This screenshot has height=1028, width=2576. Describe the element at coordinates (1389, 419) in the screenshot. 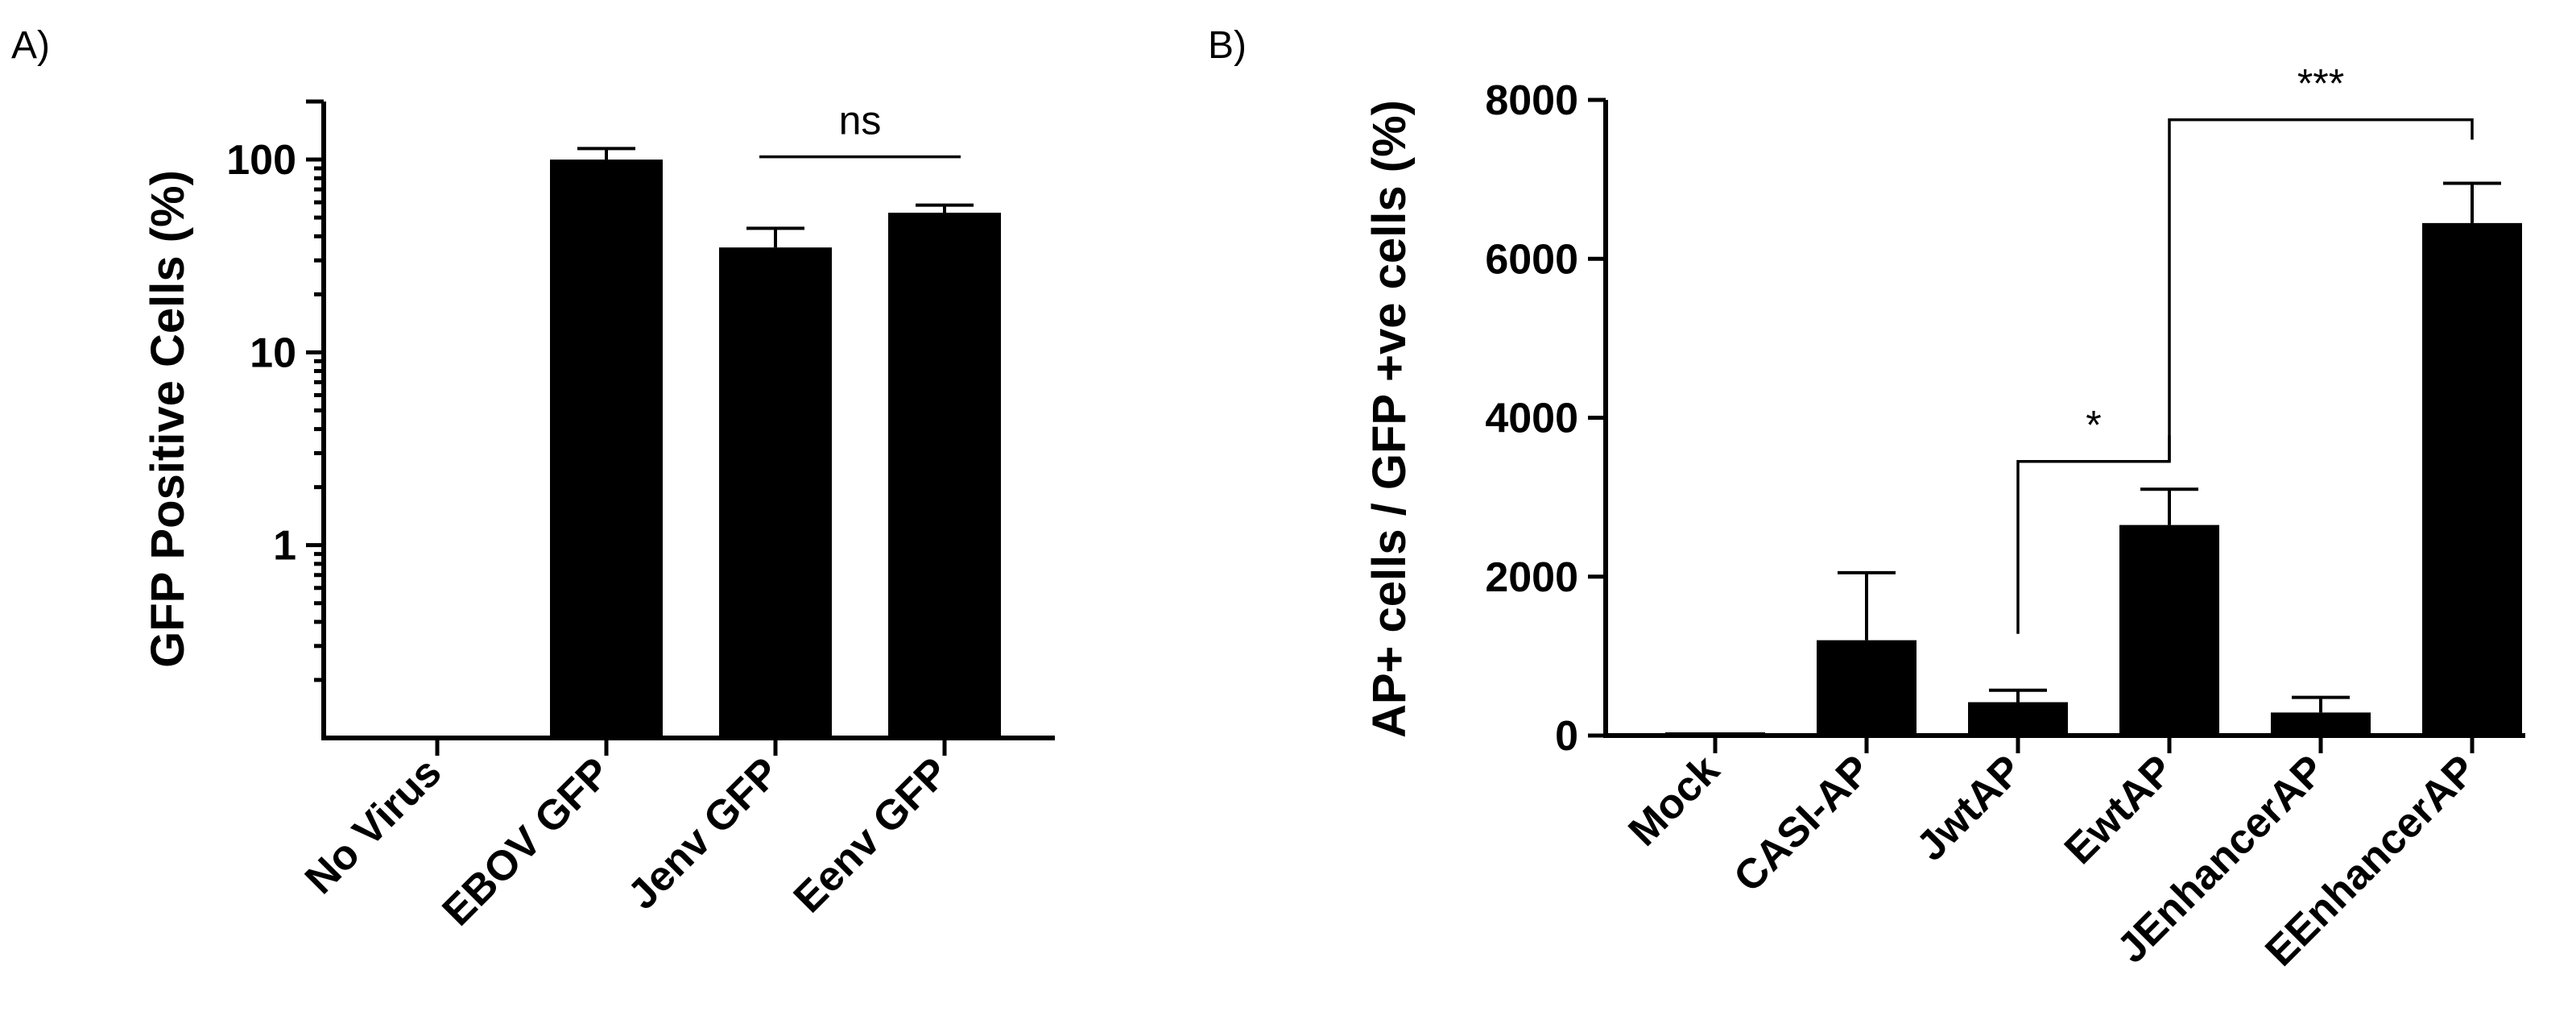

I see `panel-b-y-axis-title: AP+ cells / GFP +ve cells (%)` at that location.